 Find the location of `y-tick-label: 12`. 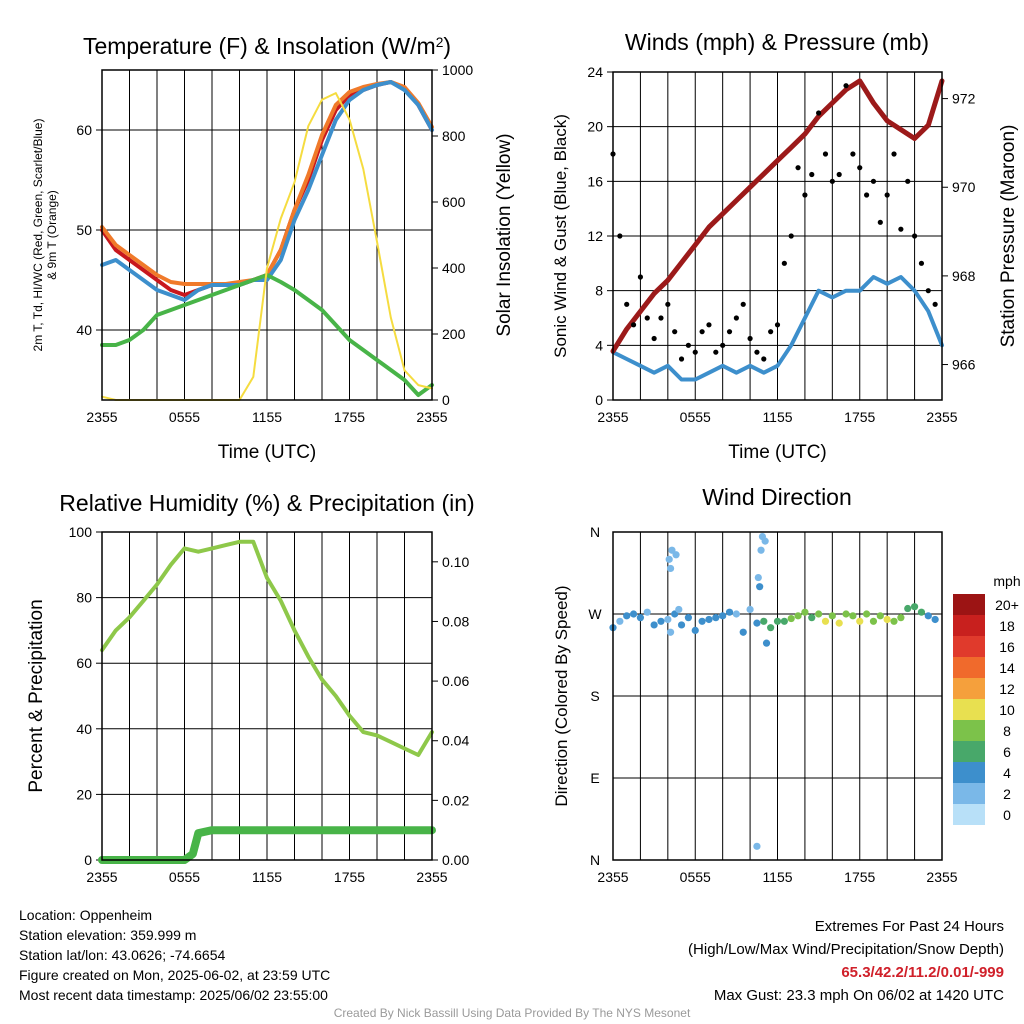

y-tick-label: 12 is located at coordinates (595, 236).